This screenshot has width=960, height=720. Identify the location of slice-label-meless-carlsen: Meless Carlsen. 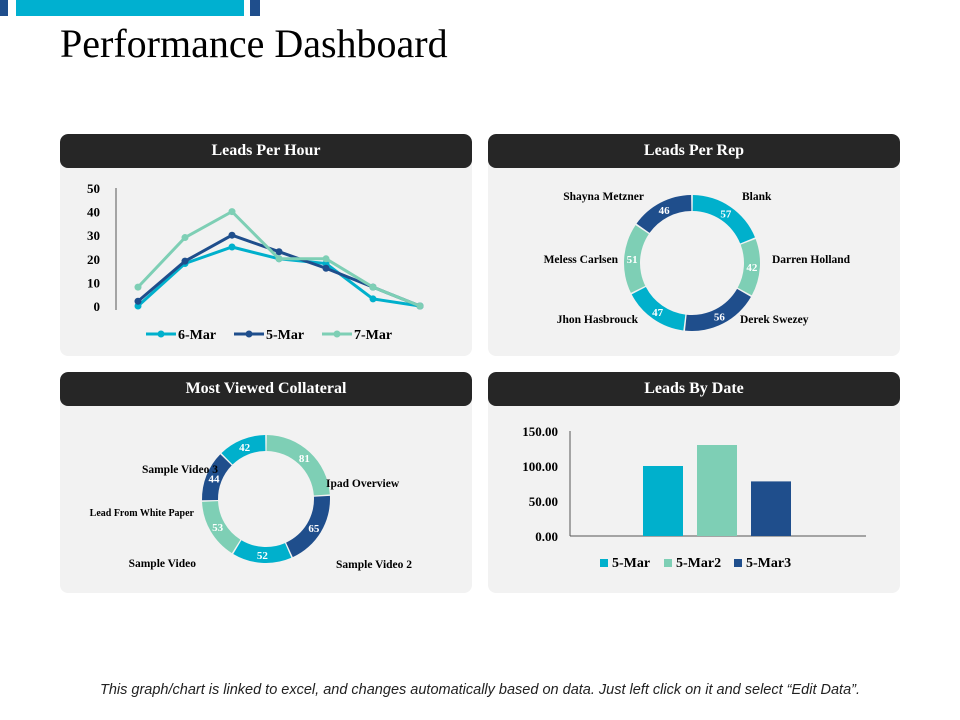
(581, 260).